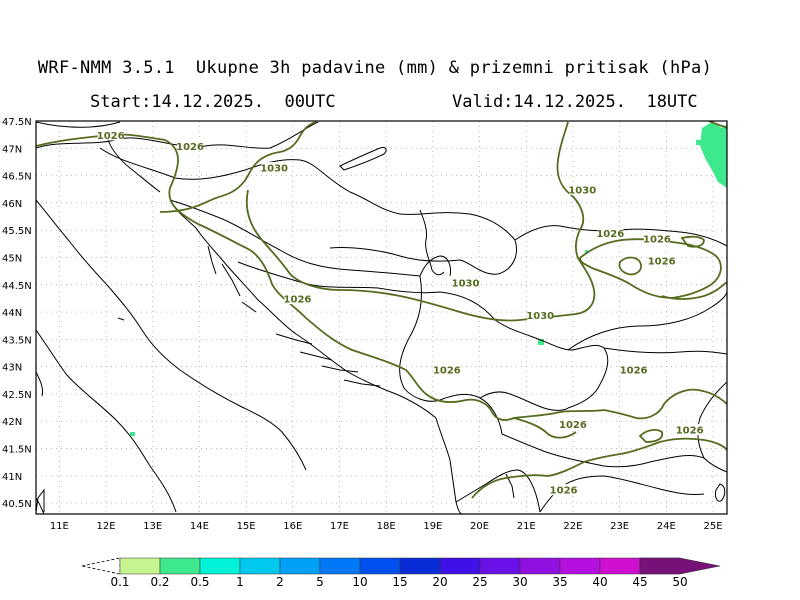  Describe the element at coordinates (106, 526) in the screenshot. I see `lon-tick-label: 12E` at that location.